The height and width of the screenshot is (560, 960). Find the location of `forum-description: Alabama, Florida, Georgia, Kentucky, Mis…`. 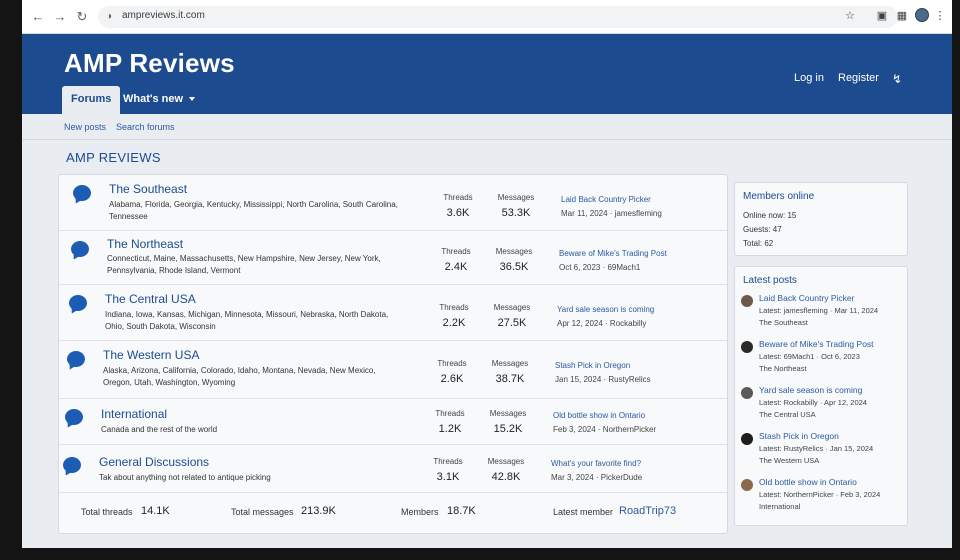

forum-description: Alabama, Florida, Georgia, Kentucky, Mis… is located at coordinates (253, 210).